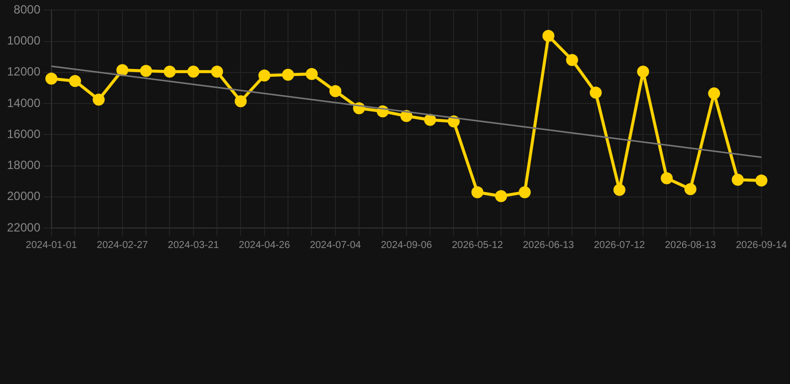 This screenshot has width=790, height=384. What do you see at coordinates (194, 245) in the screenshot?
I see `x-tick-label: 2024-03-21` at bounding box center [194, 245].